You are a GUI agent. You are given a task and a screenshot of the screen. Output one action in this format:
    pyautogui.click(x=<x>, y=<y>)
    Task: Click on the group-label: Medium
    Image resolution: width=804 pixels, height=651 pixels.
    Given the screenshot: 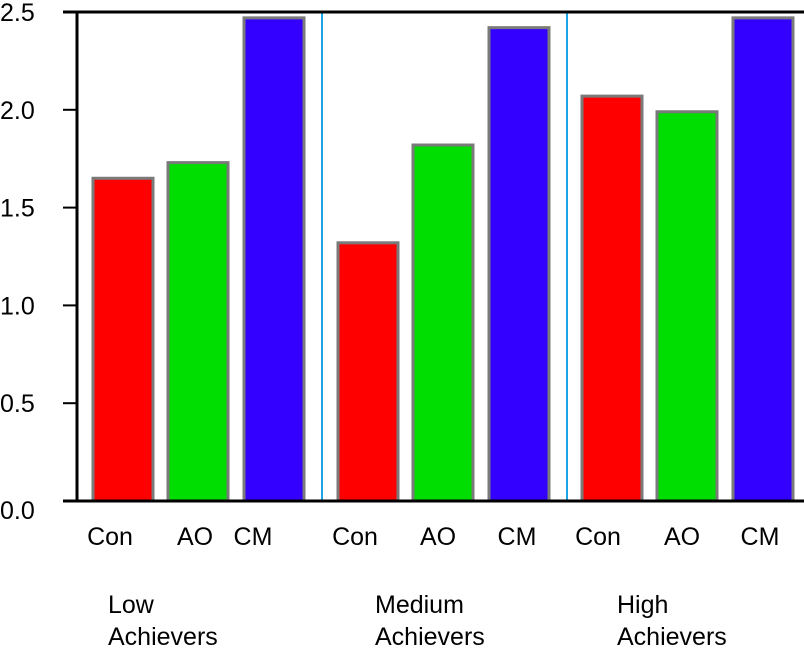 What is the action you would take?
    pyautogui.click(x=419, y=605)
    